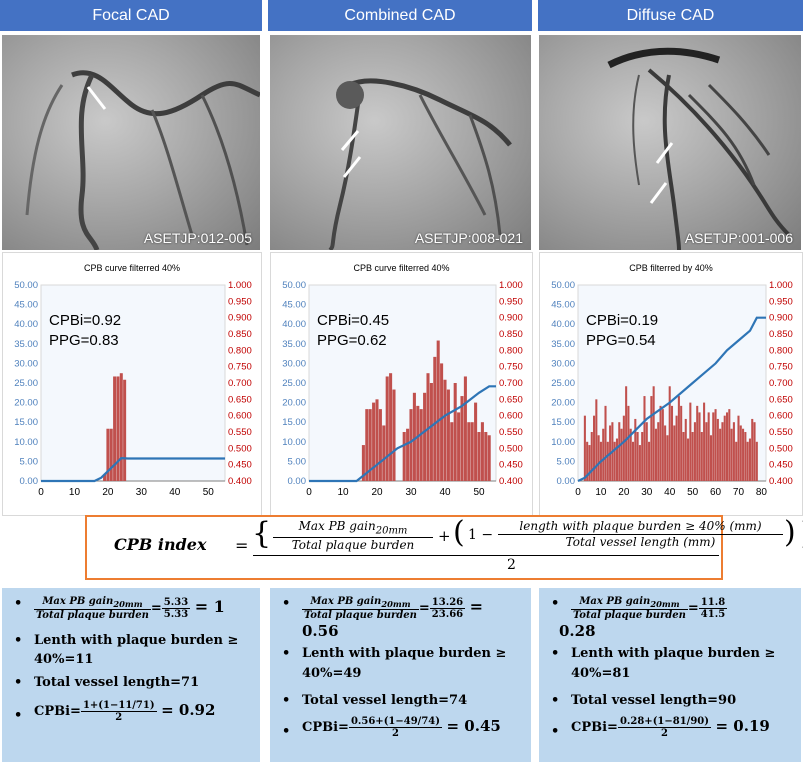 This screenshot has width=803, height=762. I want to click on y-left-tick-label: 10.00, so click(26, 442).